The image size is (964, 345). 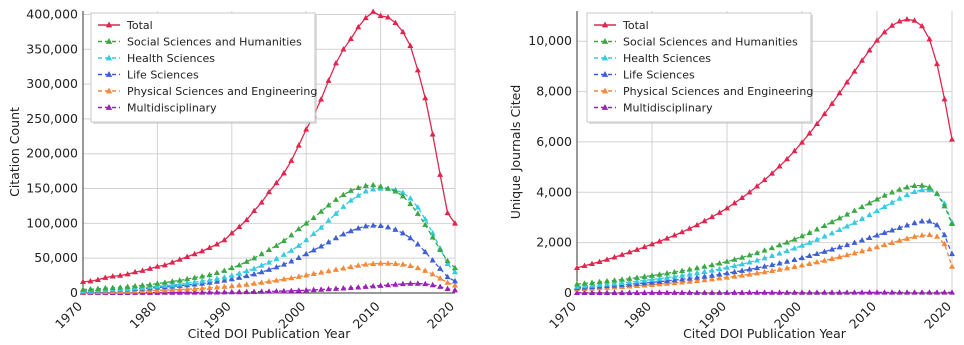 What do you see at coordinates (142, 314) in the screenshot?
I see `x-tick-label: 1980` at bounding box center [142, 314].